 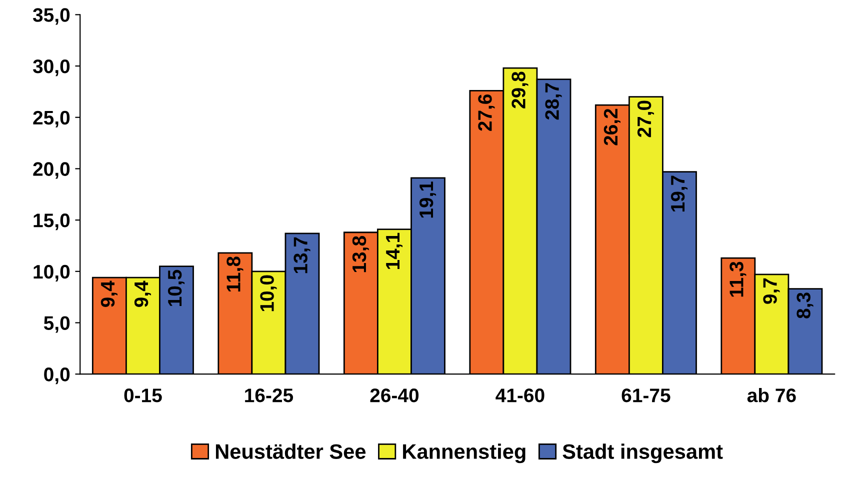 I want to click on y-tick-label: 5,0, so click(x=57, y=324).